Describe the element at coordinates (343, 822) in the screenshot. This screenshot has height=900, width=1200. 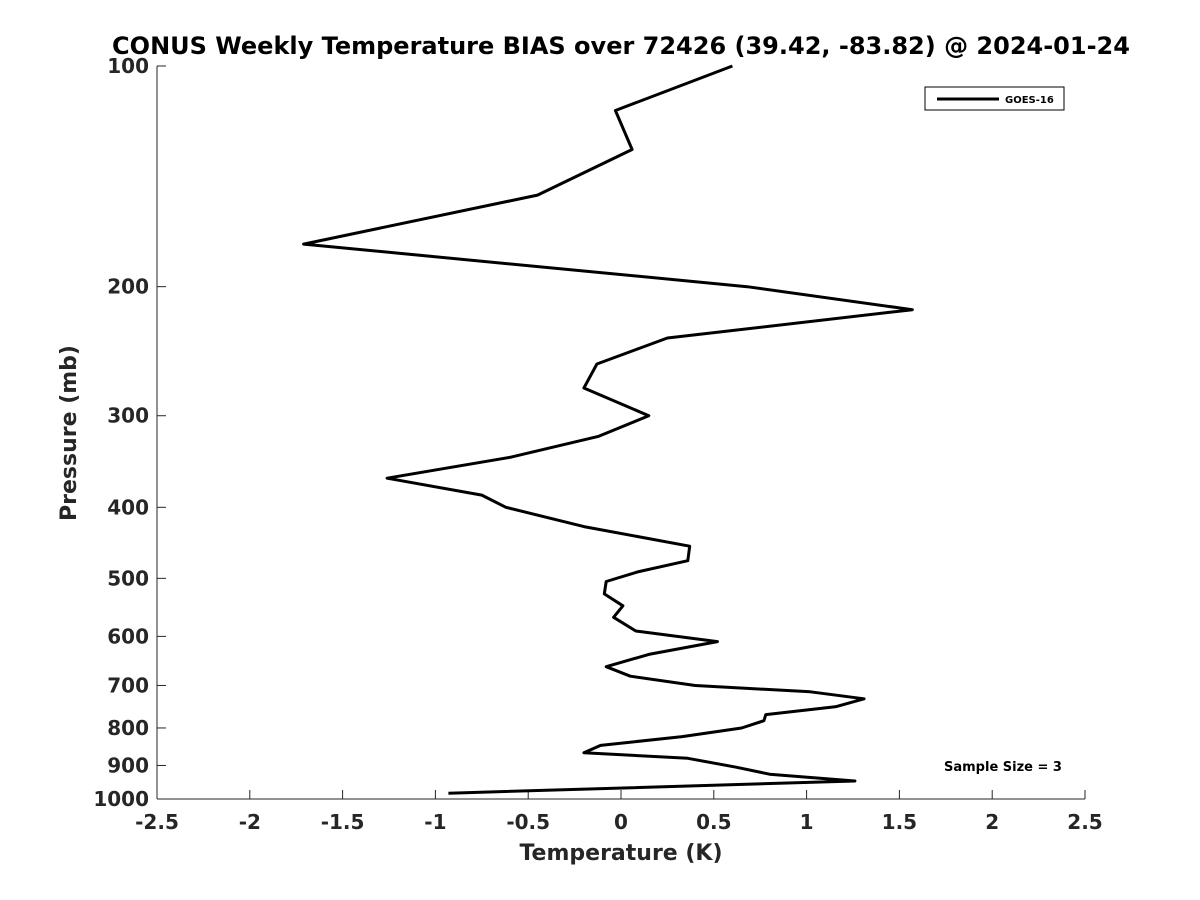
I see `x-tick-label: -1.5` at that location.